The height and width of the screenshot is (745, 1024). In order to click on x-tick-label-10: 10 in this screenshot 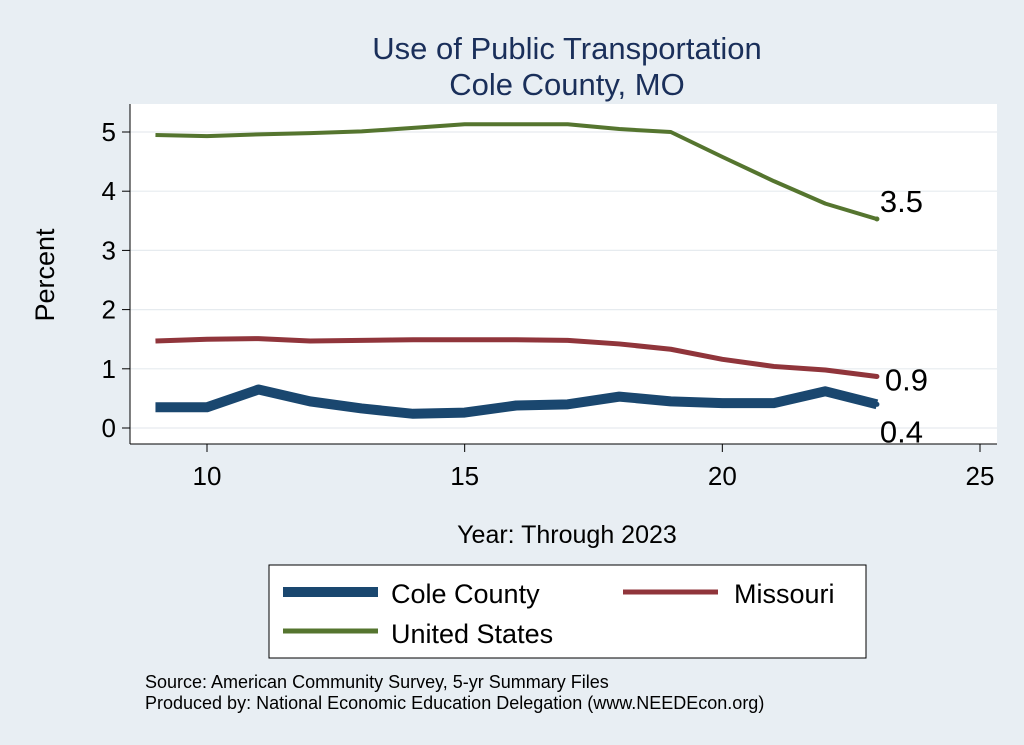, I will do `click(207, 476)`.